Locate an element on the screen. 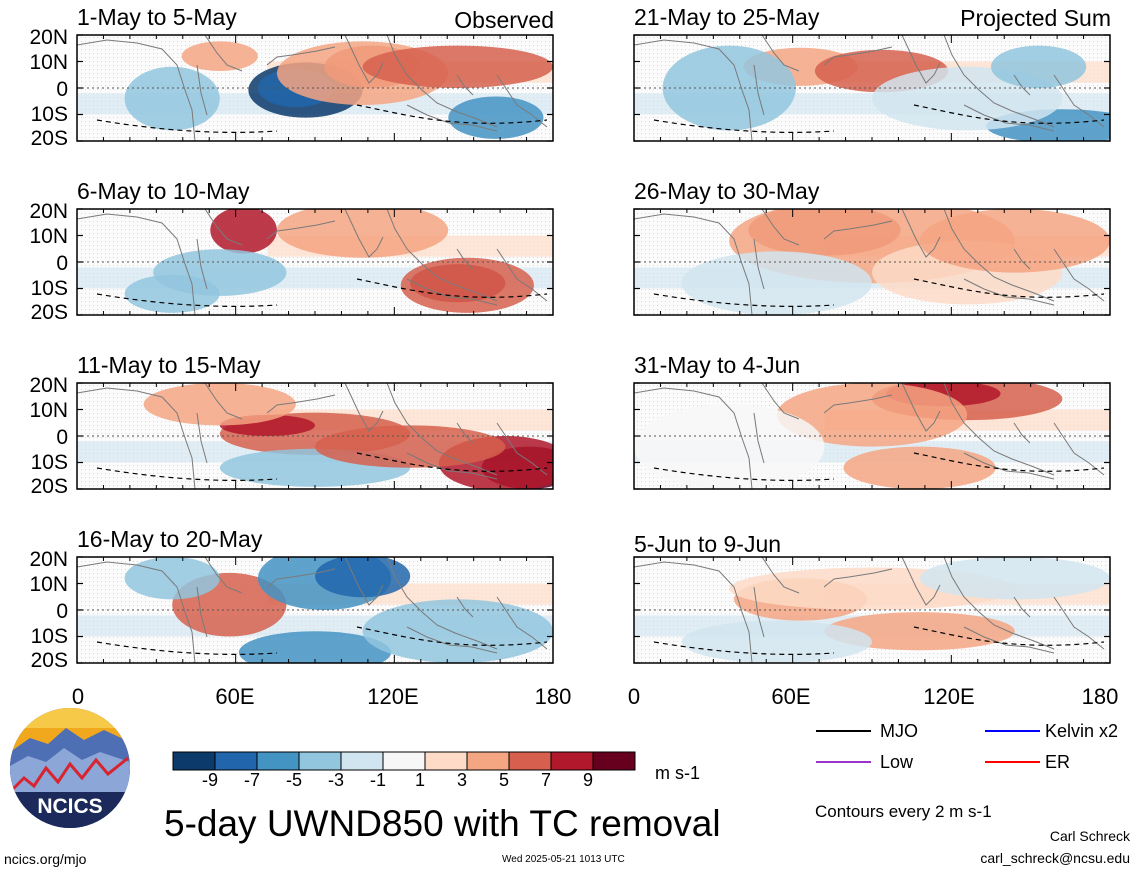 This screenshot has height=872, width=1135. logo-text: NCICS is located at coordinates (69, 806).